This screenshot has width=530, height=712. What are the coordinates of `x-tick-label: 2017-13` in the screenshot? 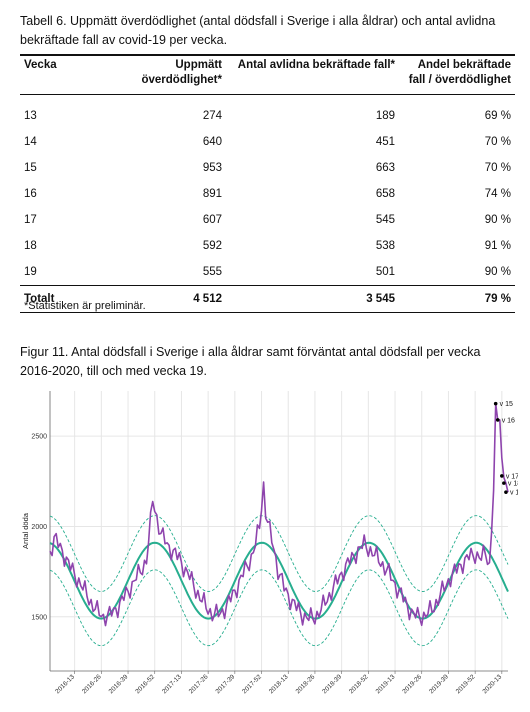 It's located at (172, 684).